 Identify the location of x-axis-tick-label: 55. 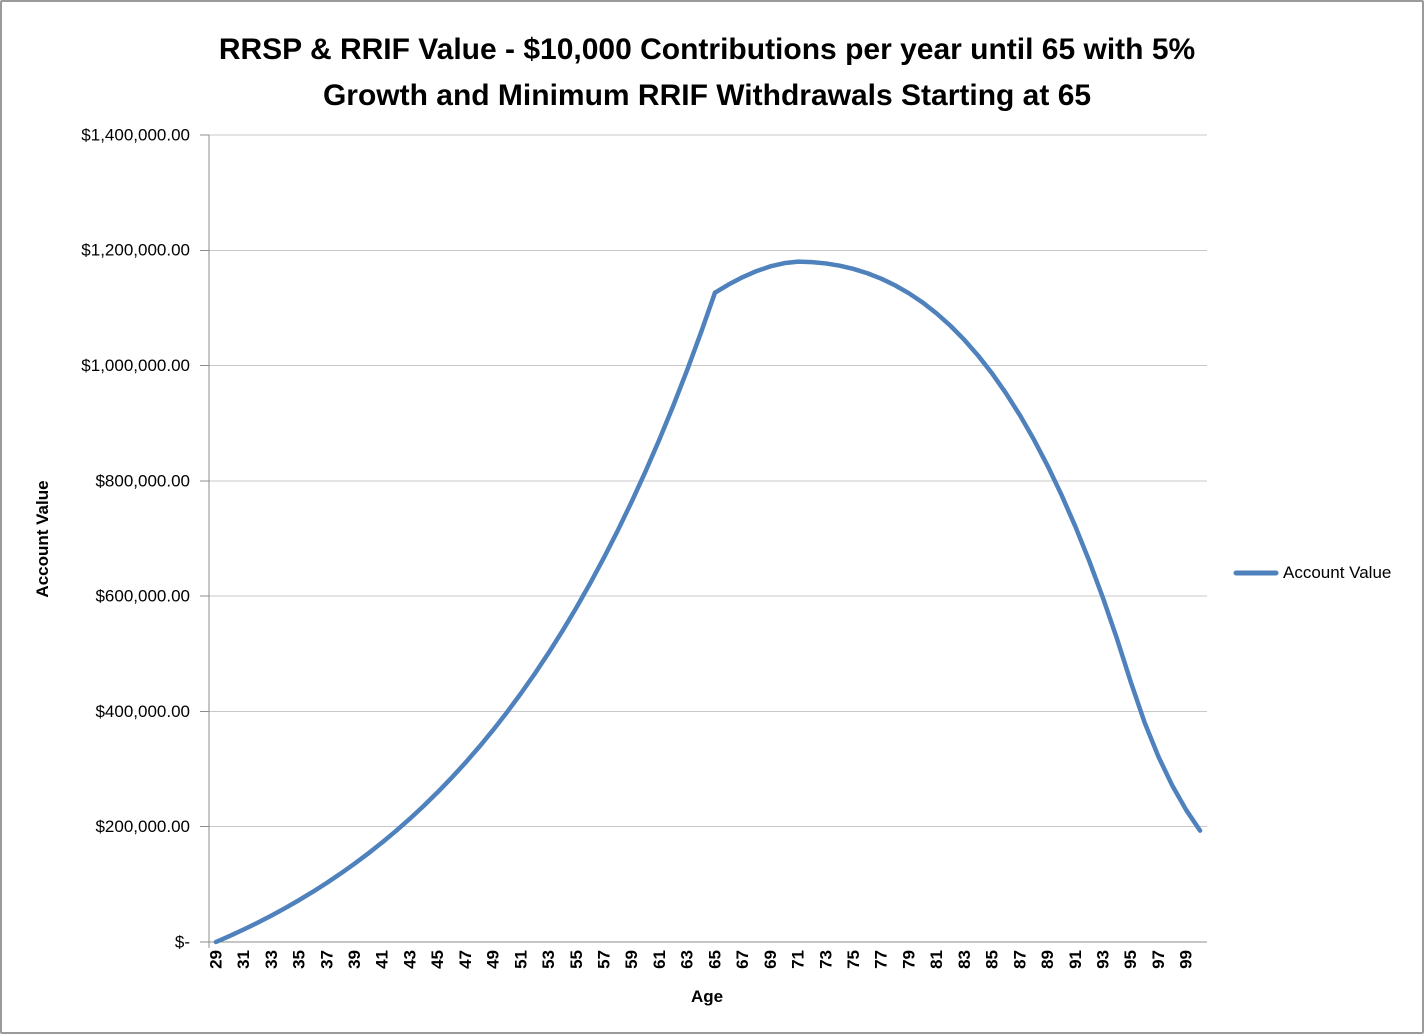
(576, 959).